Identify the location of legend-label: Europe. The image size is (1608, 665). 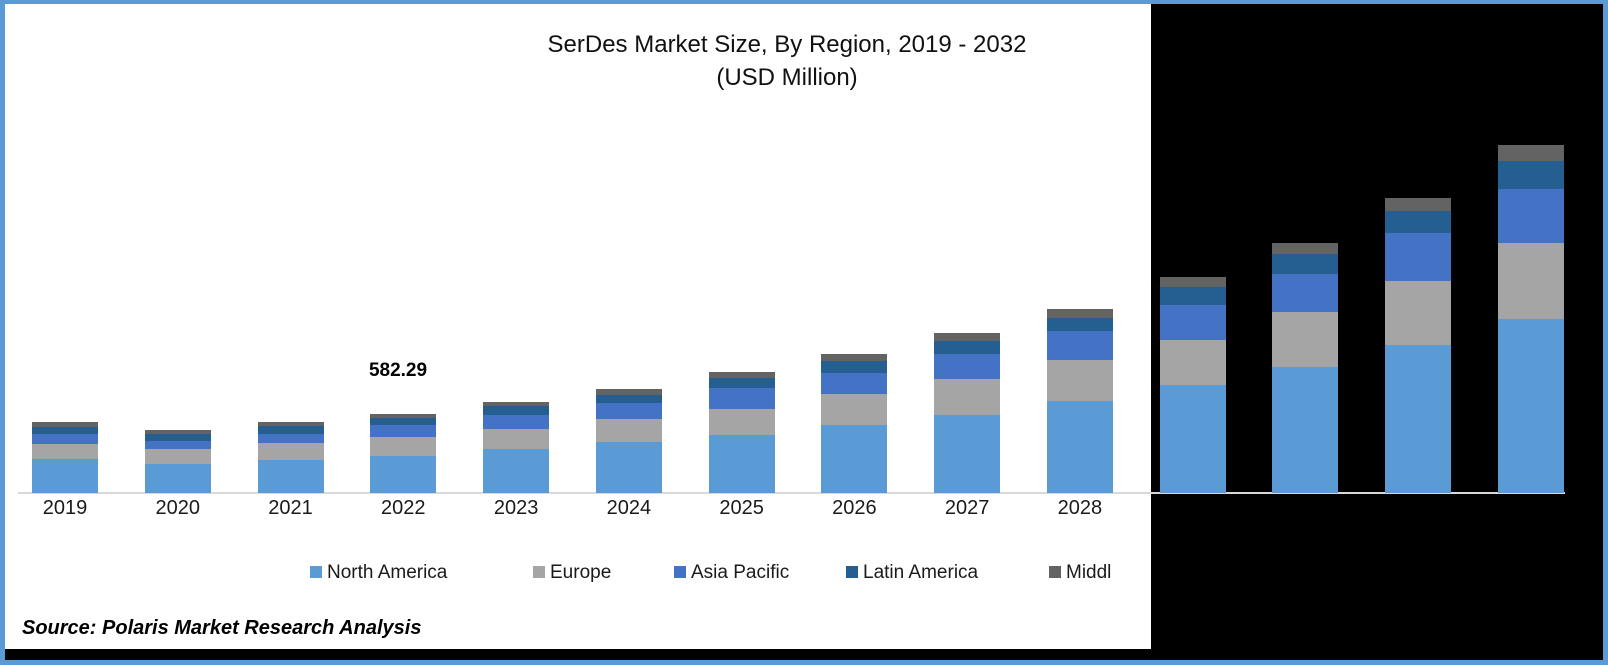
(581, 572).